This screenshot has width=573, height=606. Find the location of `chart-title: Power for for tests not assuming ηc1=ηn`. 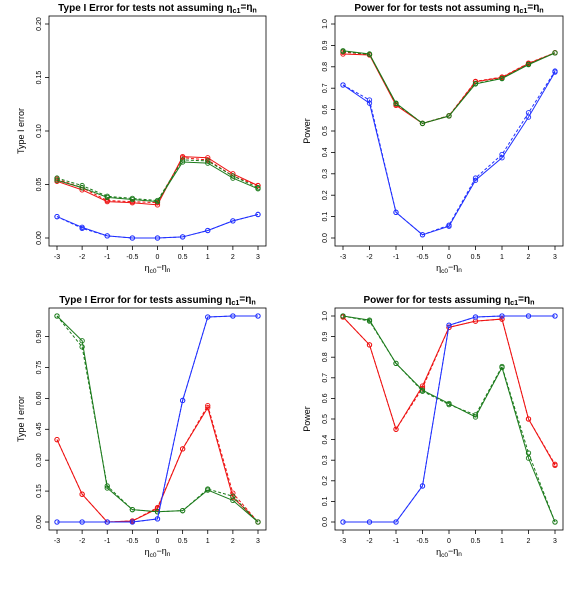

chart-title: Power for for tests not assuming ηc1=ηn is located at coordinates (448, 8).